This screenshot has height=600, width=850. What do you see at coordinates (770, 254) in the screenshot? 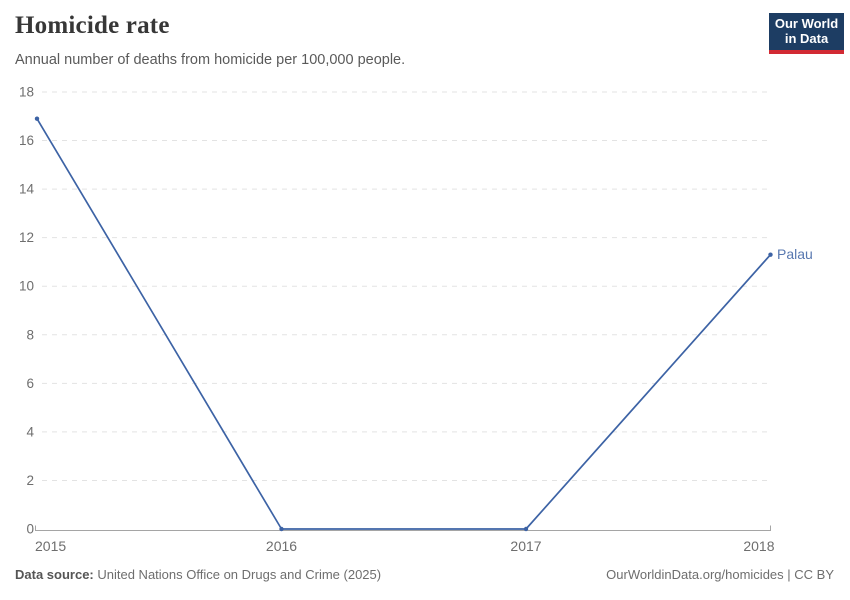
I see `data-point-palau-2018` at bounding box center [770, 254].